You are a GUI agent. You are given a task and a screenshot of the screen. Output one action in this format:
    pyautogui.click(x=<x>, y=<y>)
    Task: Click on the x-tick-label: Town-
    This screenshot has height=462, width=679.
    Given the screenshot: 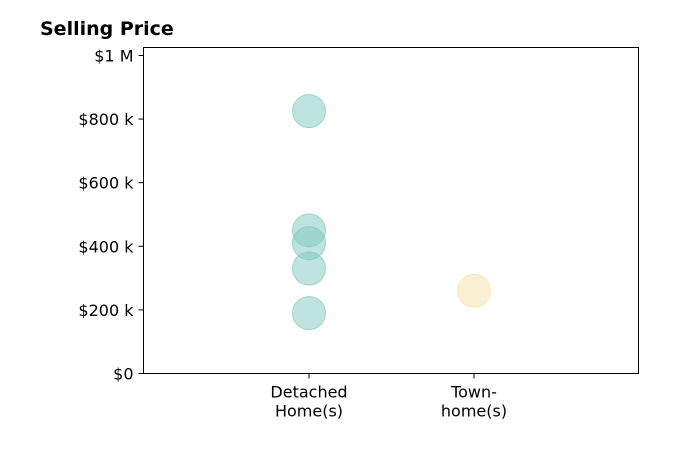 What is the action you would take?
    pyautogui.click(x=473, y=392)
    